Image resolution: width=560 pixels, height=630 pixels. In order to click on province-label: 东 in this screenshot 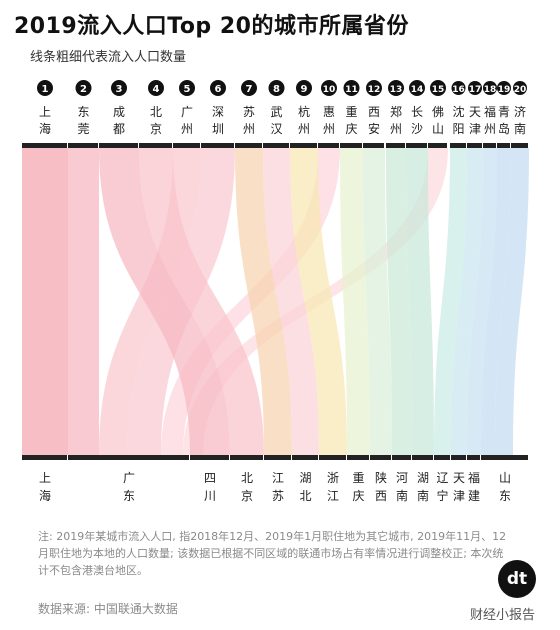, I will do `click(129, 496)`.